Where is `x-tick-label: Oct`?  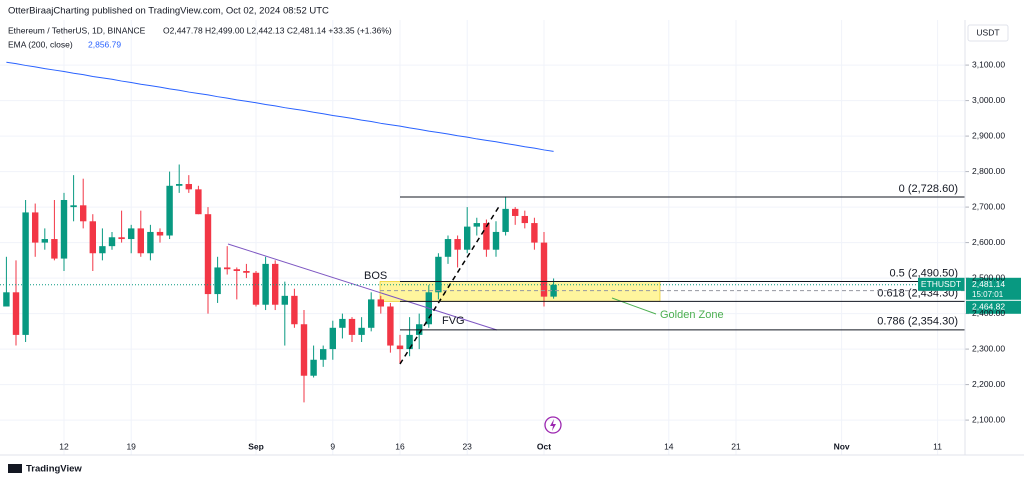 x-tick-label: Oct is located at coordinates (544, 446).